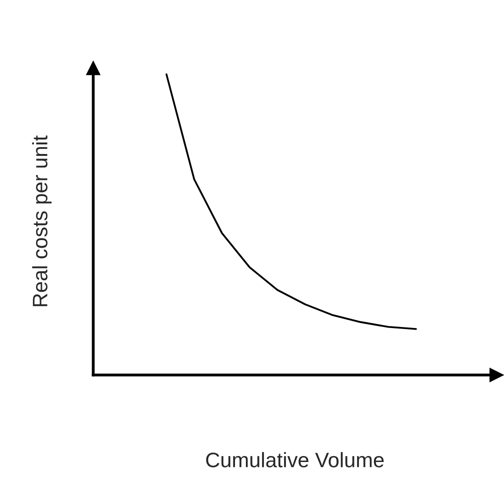 This screenshot has width=504, height=487. What do you see at coordinates (42, 220) in the screenshot?
I see `y-axis-title: Real costs per unit` at bounding box center [42, 220].